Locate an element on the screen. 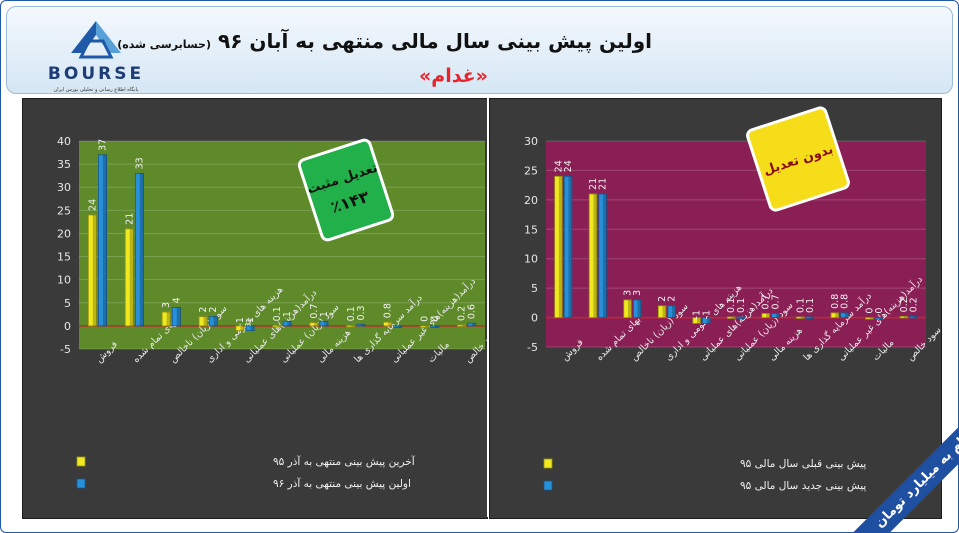 This screenshot has height=533, width=959. y-tick-label: 25 is located at coordinates (64, 210).